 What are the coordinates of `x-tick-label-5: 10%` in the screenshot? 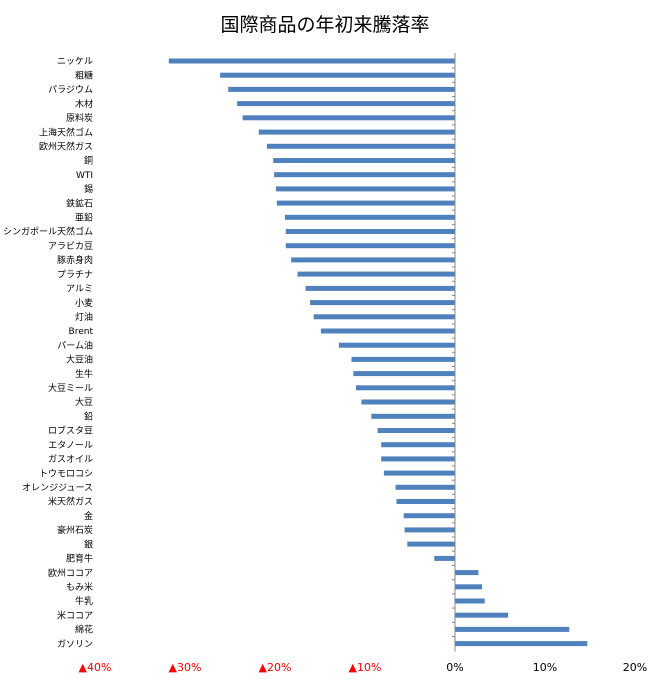 It's located at (545, 667).